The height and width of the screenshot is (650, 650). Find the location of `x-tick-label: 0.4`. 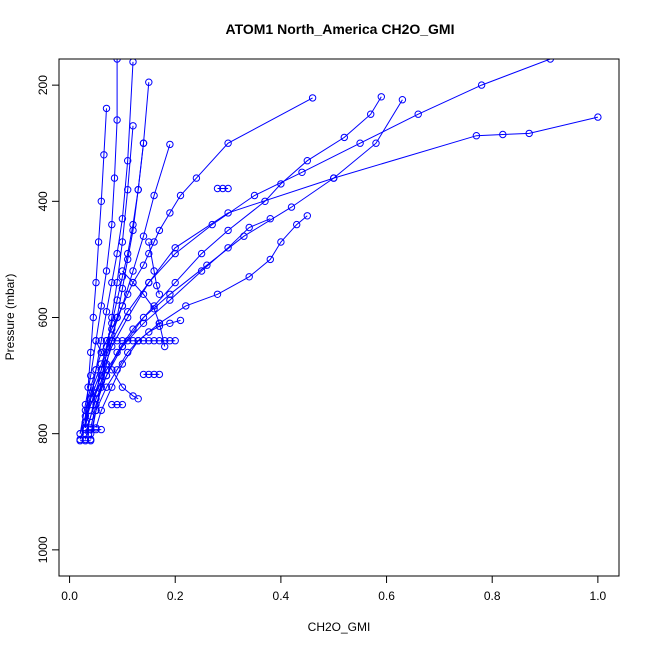

x-tick-label: 0.4 is located at coordinates (281, 596).